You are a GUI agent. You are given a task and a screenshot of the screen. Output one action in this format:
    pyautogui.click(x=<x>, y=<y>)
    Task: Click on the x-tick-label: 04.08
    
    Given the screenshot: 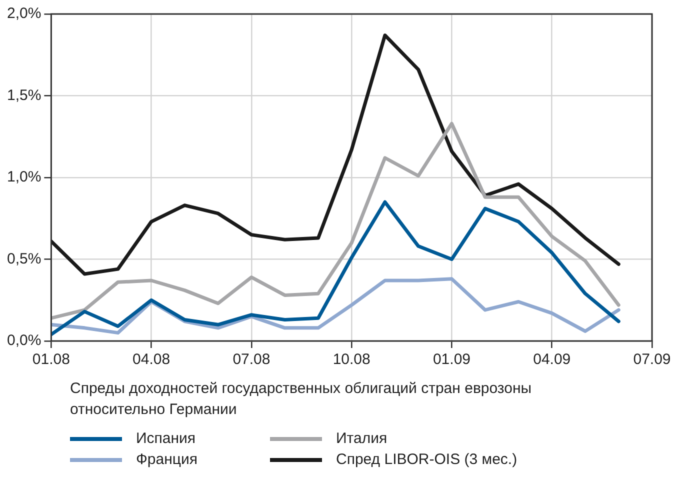 What is the action you would take?
    pyautogui.click(x=151, y=359)
    